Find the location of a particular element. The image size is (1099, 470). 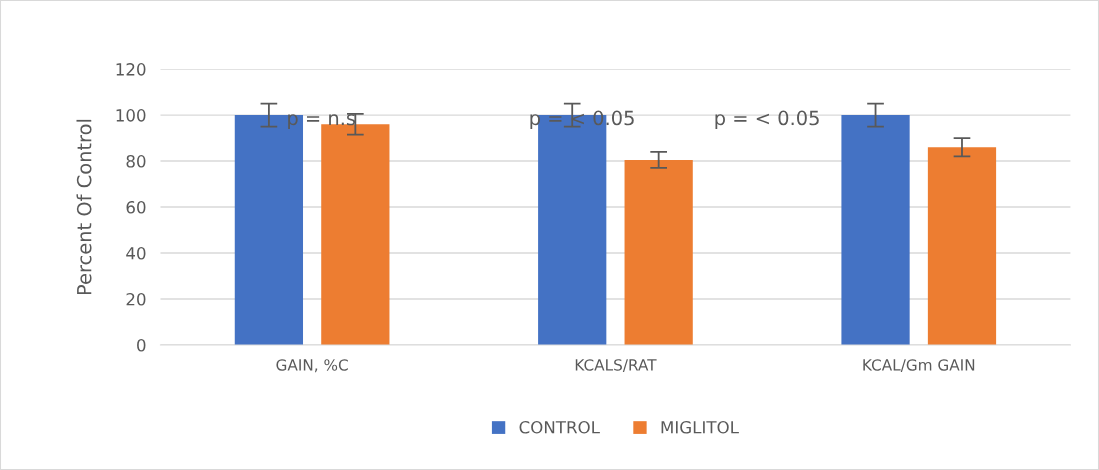

y-tick-label: 20 is located at coordinates (136, 299).